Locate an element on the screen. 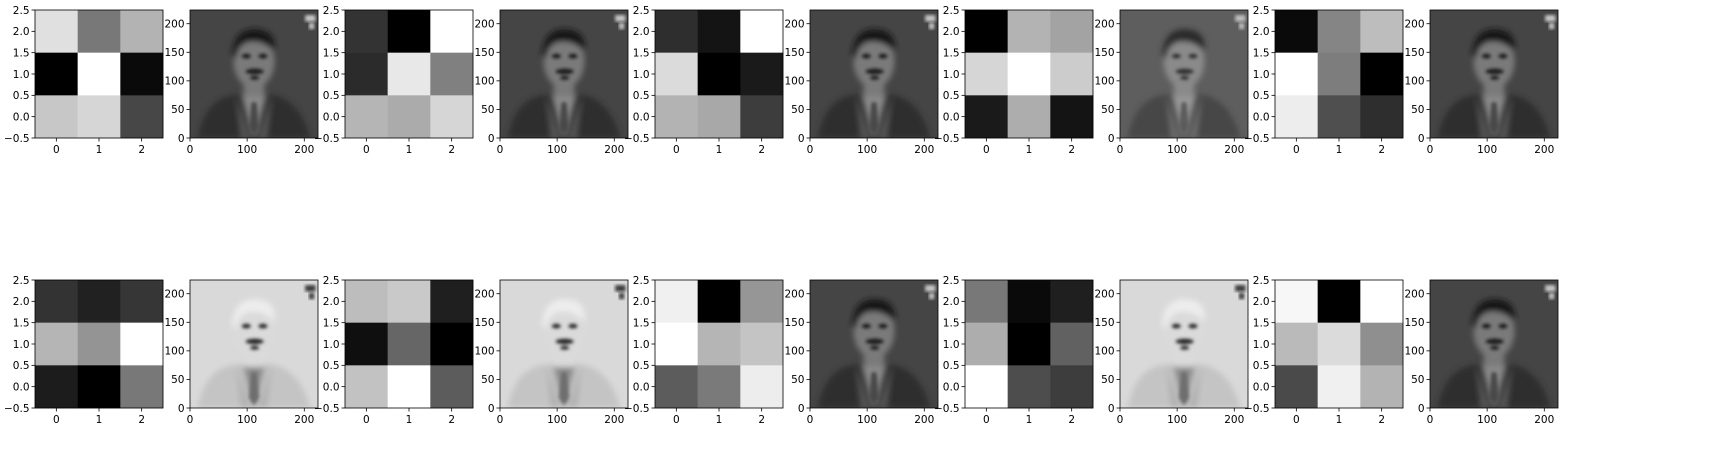 Image resolution: width=1723 pixels, height=473 pixels. x-tick-label: 2 is located at coordinates (451, 150).